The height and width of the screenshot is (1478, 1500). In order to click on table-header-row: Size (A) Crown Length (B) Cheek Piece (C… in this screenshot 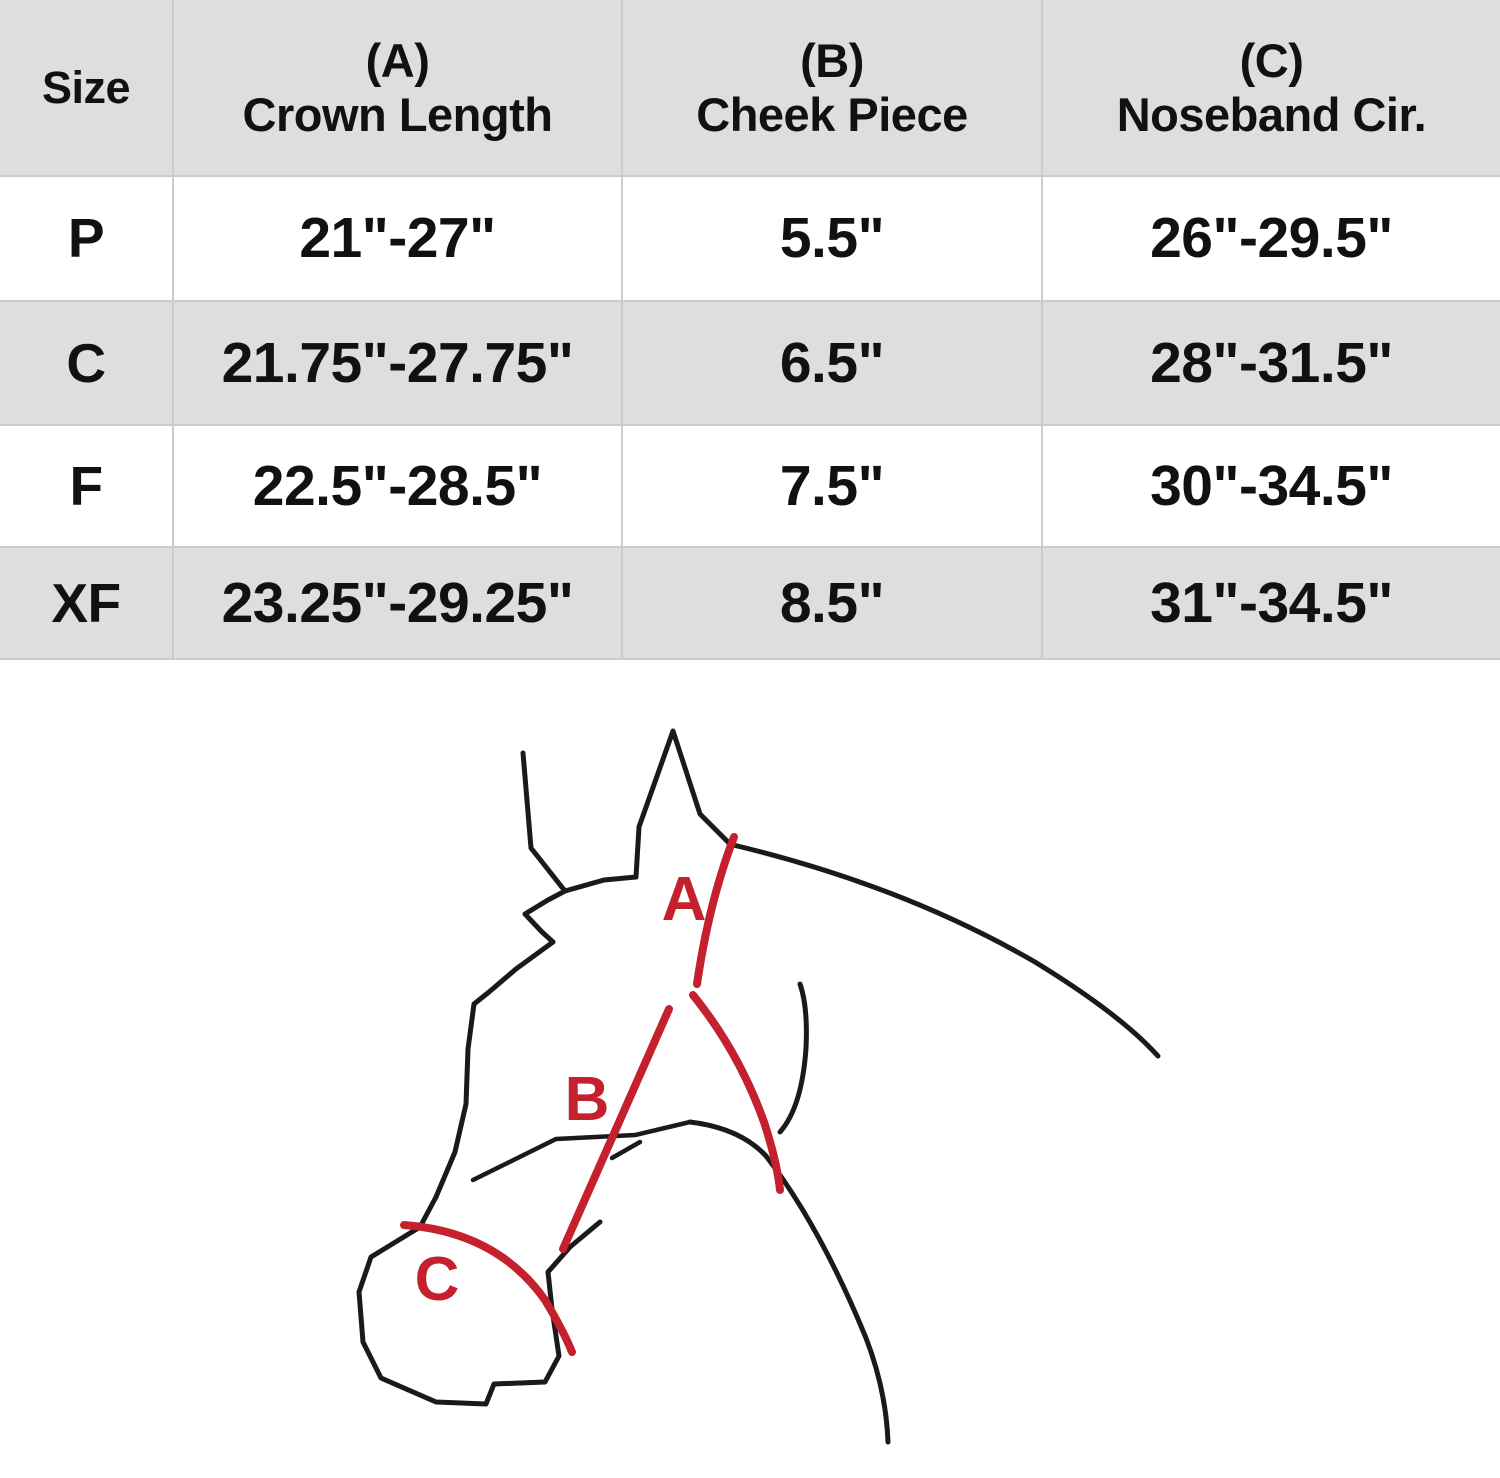, I will do `click(750, 88)`.